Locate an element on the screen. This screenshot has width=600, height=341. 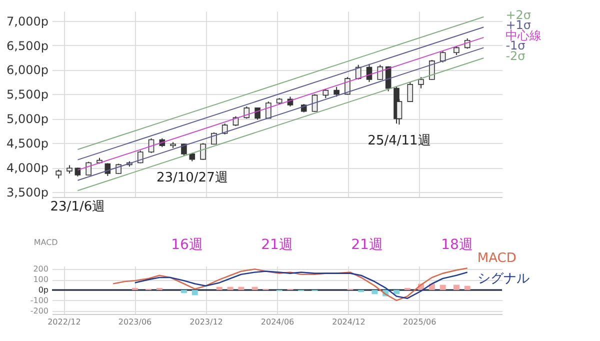
chart-title: MACD is located at coordinates (46, 242).